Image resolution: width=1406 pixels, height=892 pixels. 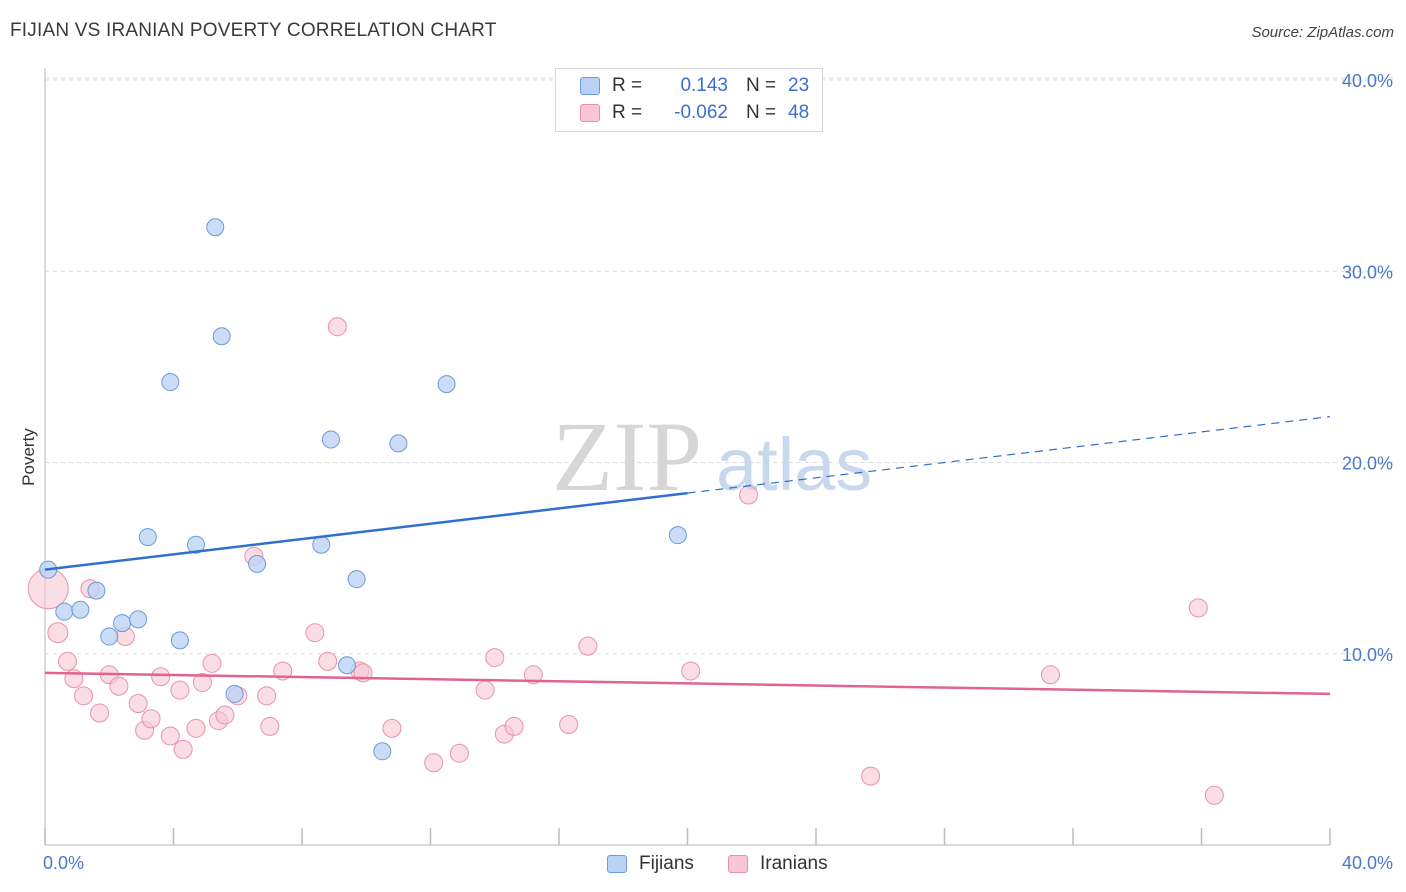 What do you see at coordinates (617, 864) in the screenshot?
I see `legend-fijians-swatch` at bounding box center [617, 864].